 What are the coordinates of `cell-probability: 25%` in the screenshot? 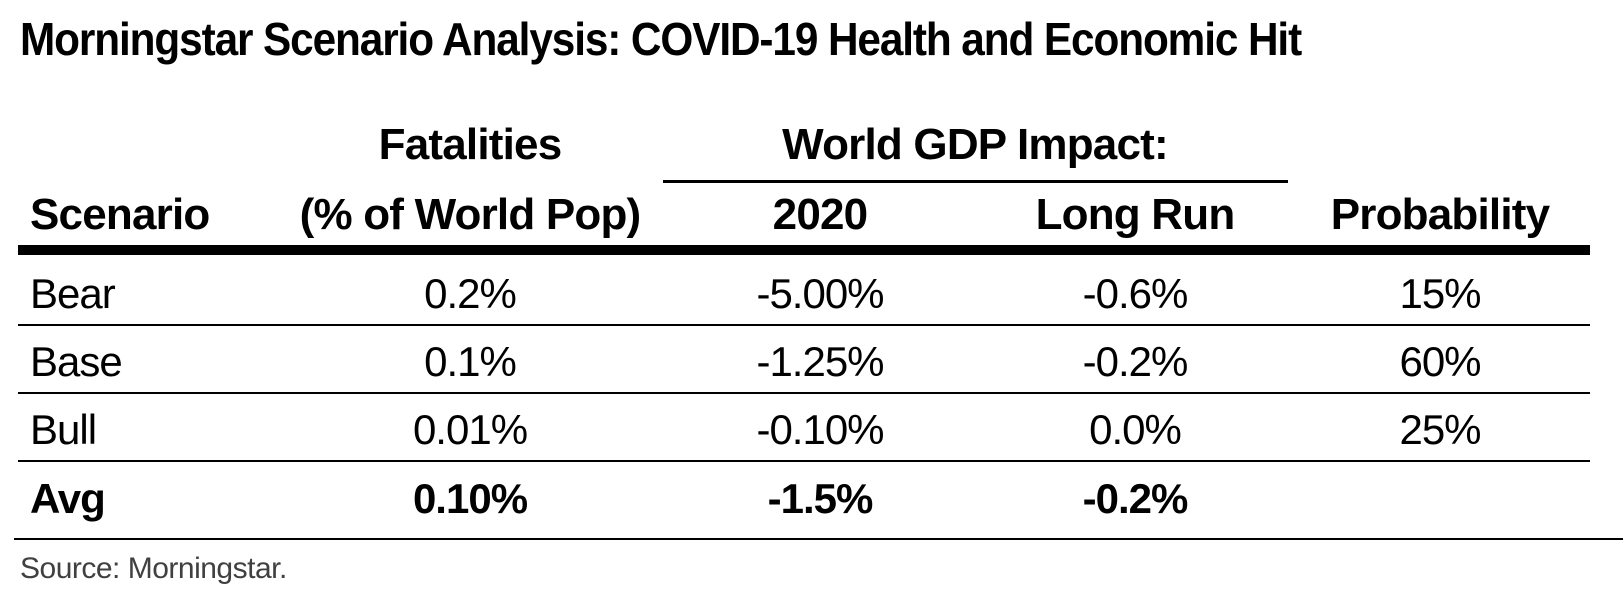 It's located at (1440, 429).